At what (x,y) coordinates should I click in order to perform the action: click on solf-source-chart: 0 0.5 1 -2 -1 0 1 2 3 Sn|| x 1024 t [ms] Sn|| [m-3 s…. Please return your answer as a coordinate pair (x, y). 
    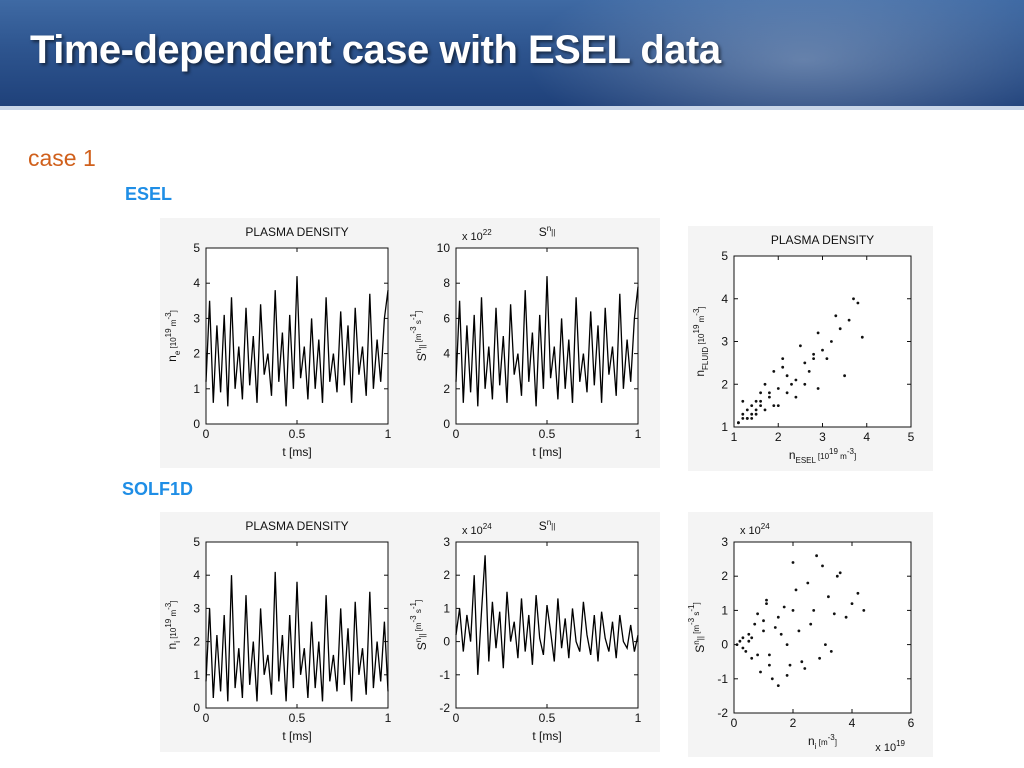
    Looking at the image, I should click on (535, 632).